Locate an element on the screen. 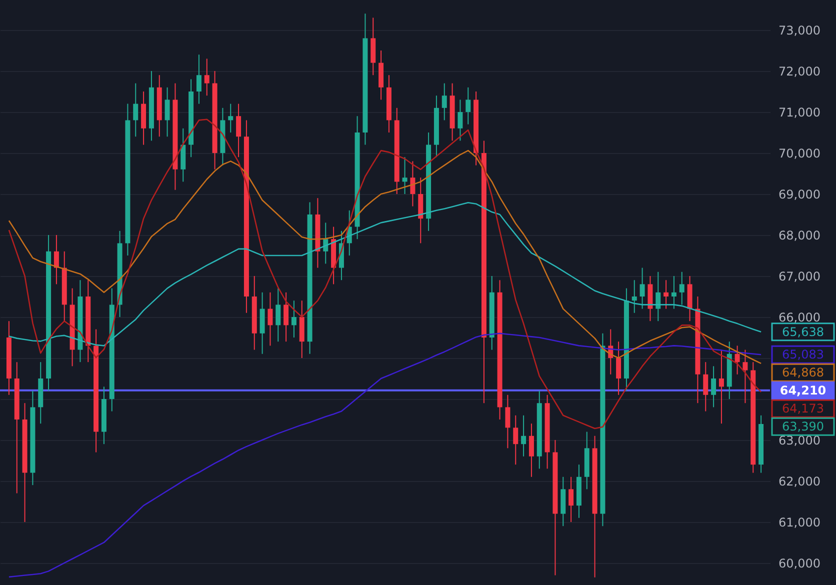 The width and height of the screenshot is (836, 585). y-tick-label: 61,000 is located at coordinates (799, 522).